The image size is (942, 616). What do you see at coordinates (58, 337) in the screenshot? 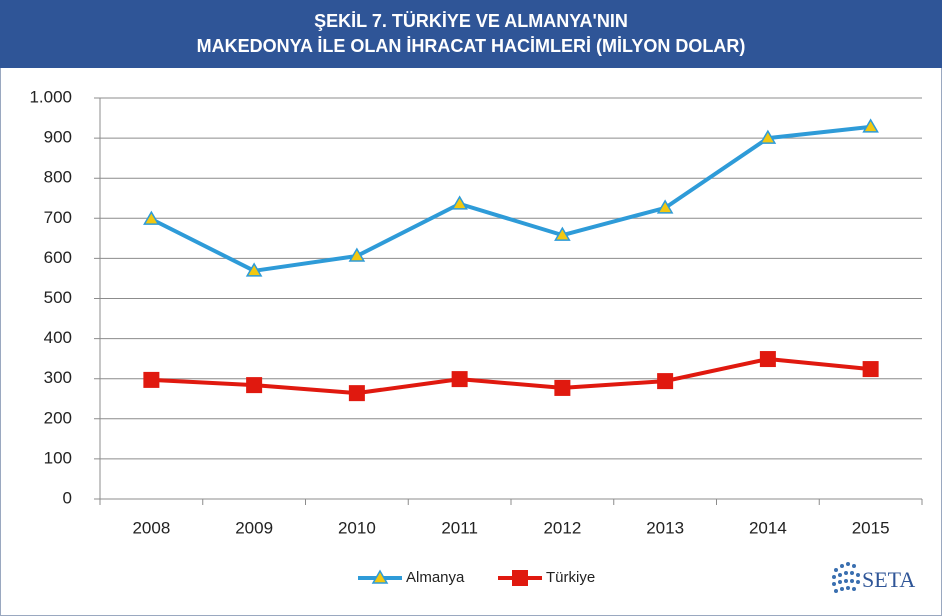
I see `y-tick-label: 400` at bounding box center [58, 337].